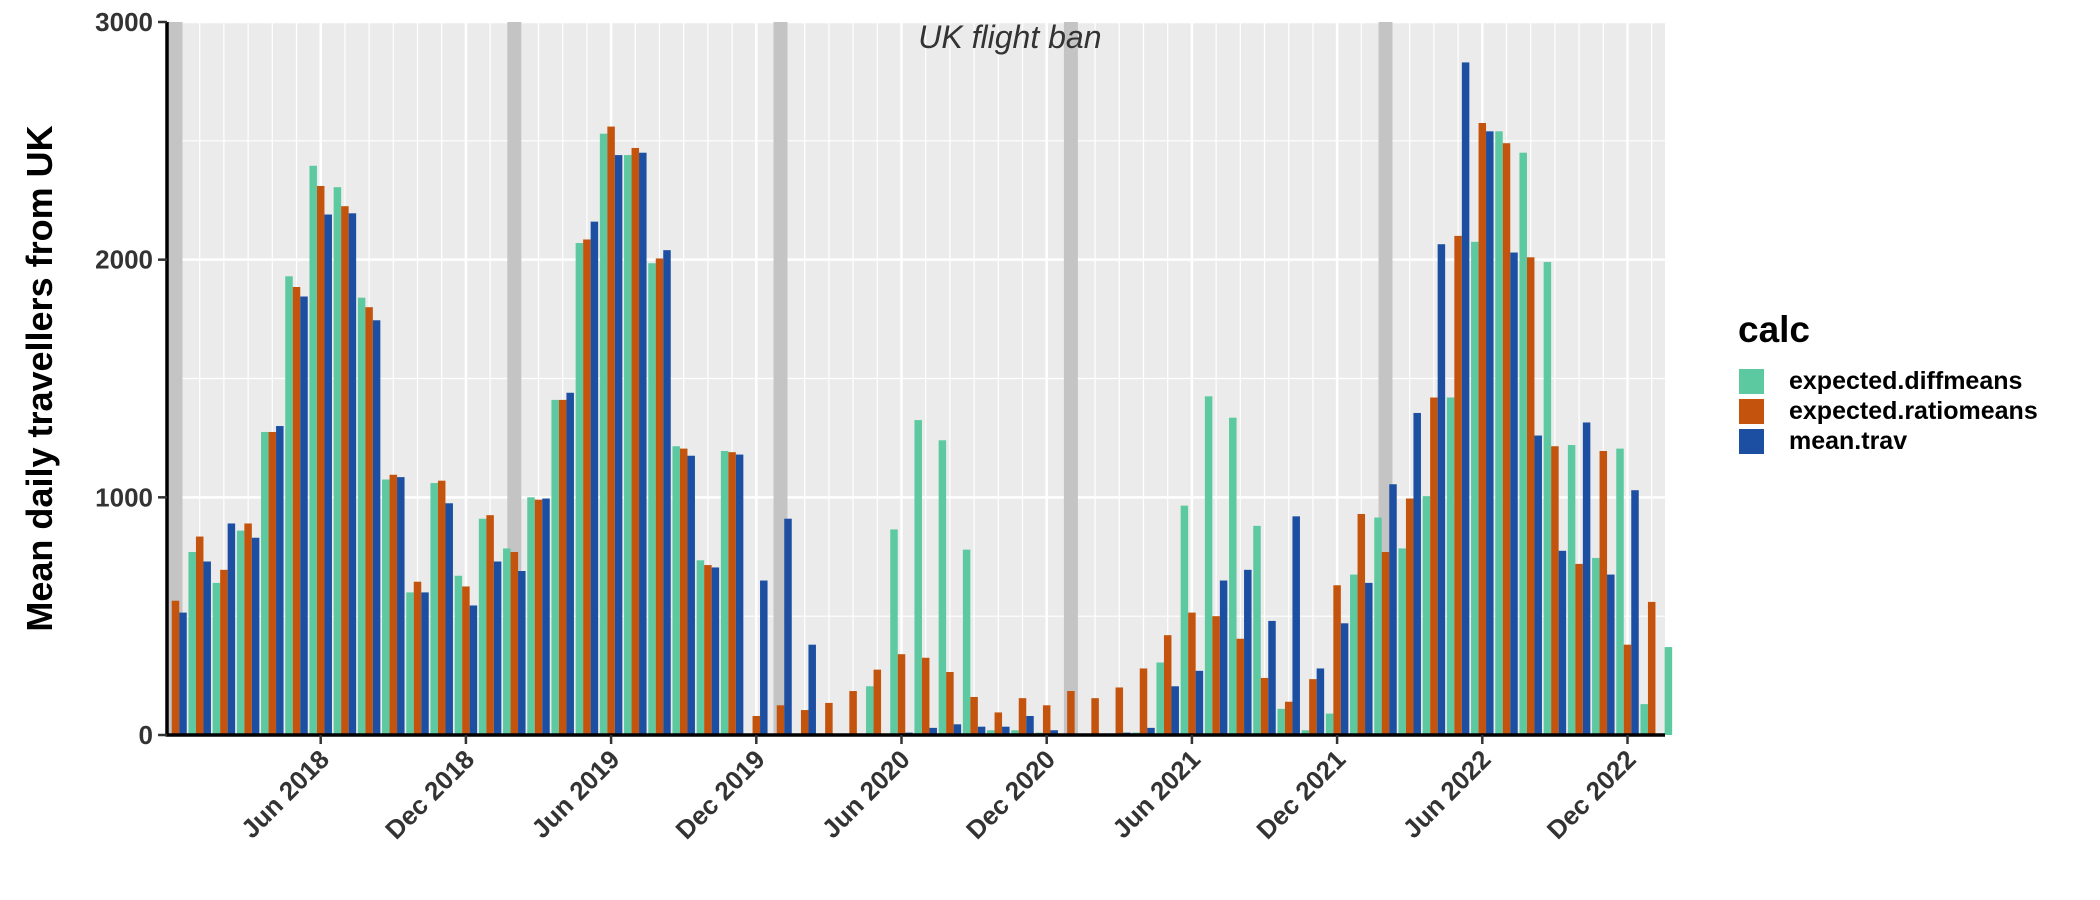  What do you see at coordinates (1751, 411) in the screenshot?
I see `legend-key` at bounding box center [1751, 411].